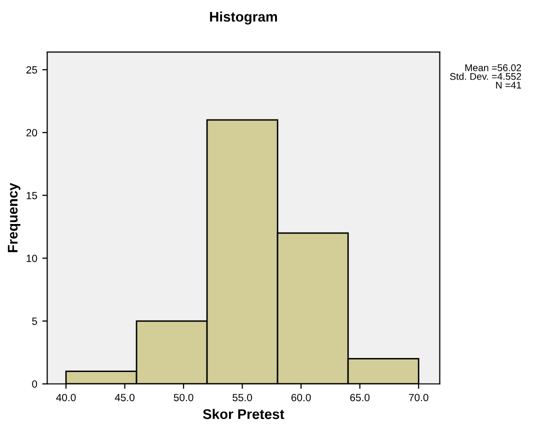 The height and width of the screenshot is (427, 549). What do you see at coordinates (418, 398) in the screenshot?
I see `x-tick-label: 70.0` at bounding box center [418, 398].